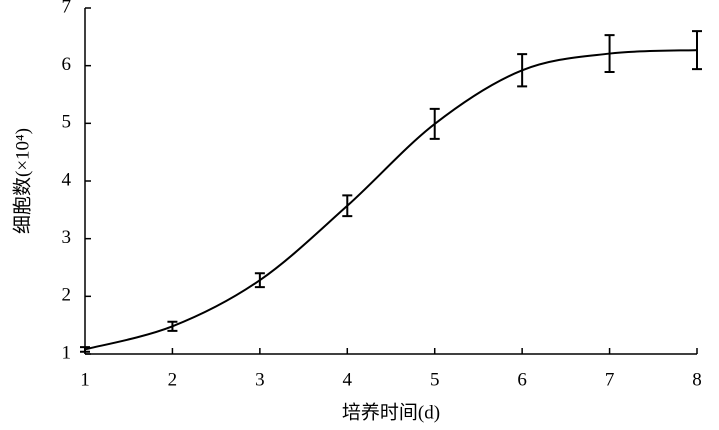 The width and height of the screenshot is (719, 430). I want to click on x-tick-label: 2, so click(173, 379).